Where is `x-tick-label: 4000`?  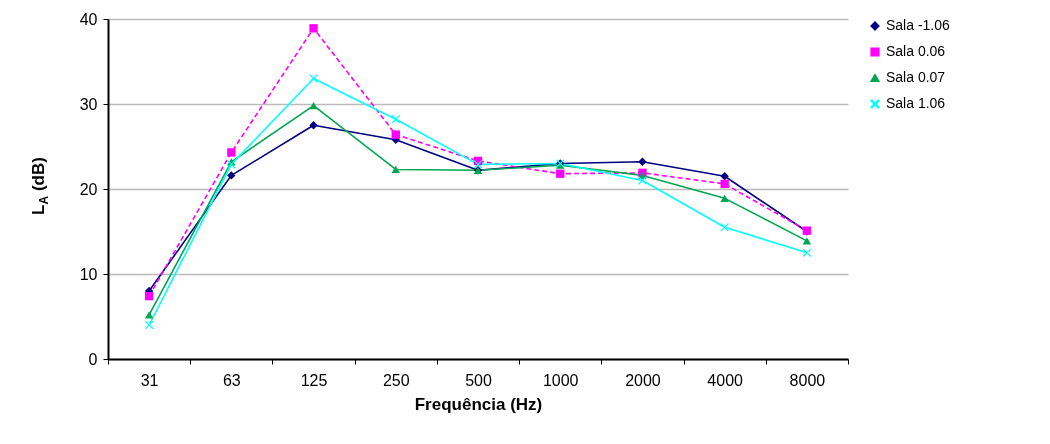 x-tick-label: 4000 is located at coordinates (725, 380).